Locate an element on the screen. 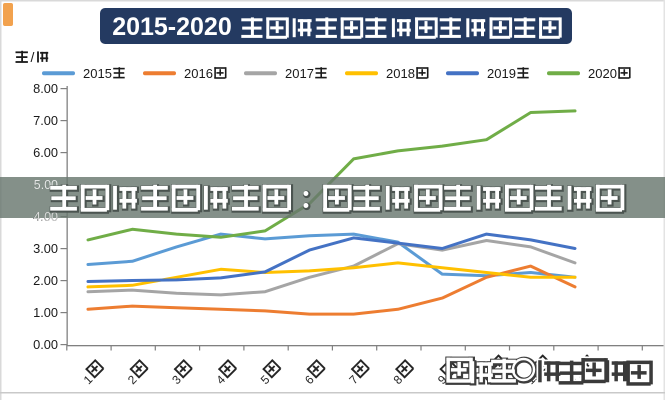  svg-text: 3.00 is located at coordinates (45, 248).